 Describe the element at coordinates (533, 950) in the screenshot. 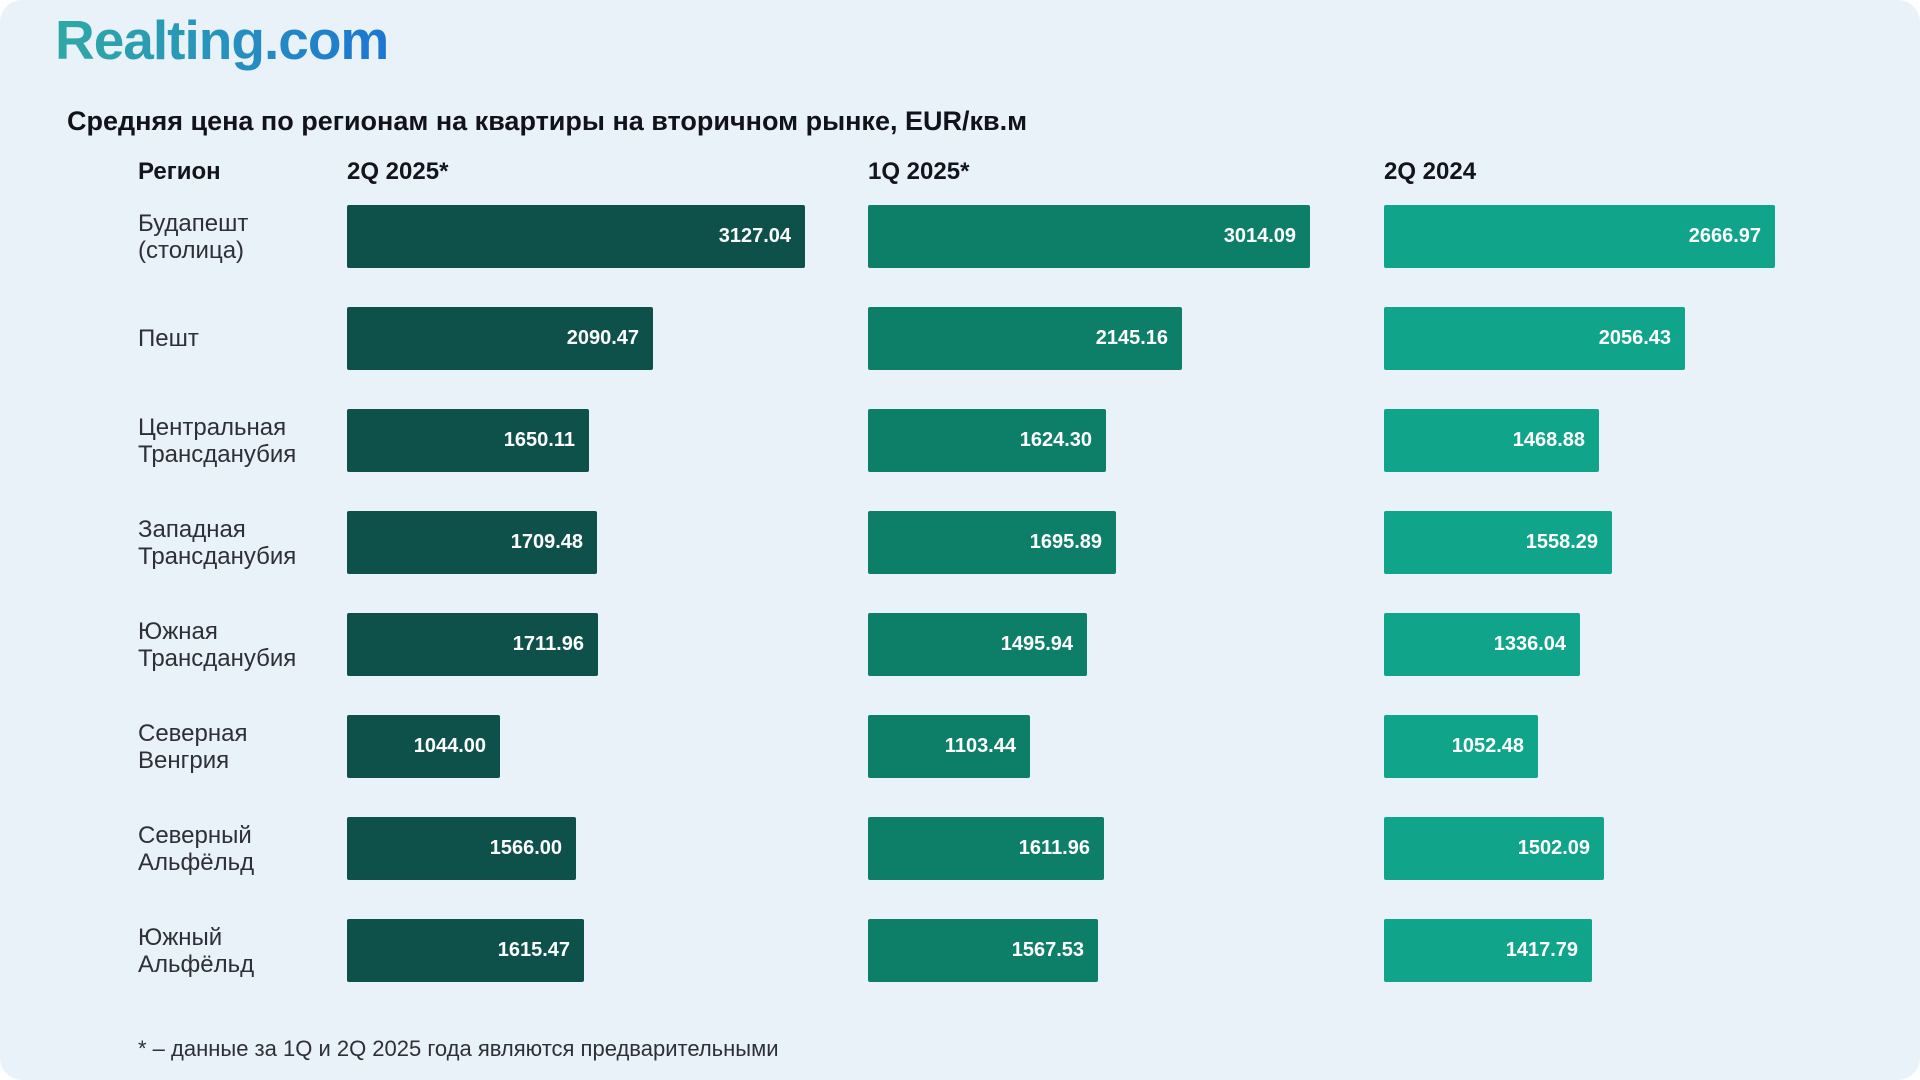

I see `bar-value-series-0-row-7: 1615.47` at that location.